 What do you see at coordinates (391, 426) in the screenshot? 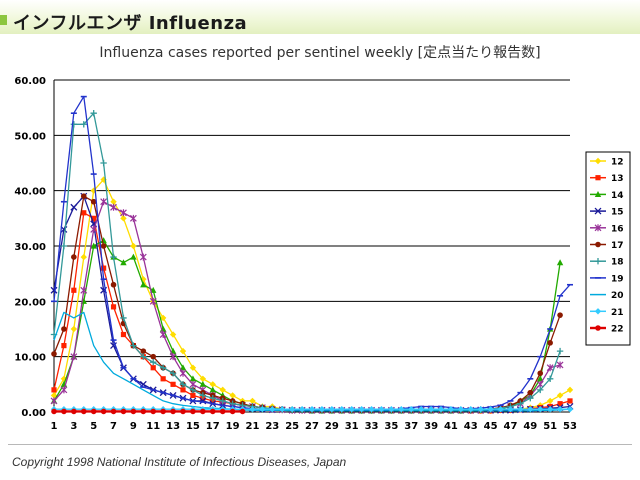
I see `x-tick-label: 35` at bounding box center [391, 426].